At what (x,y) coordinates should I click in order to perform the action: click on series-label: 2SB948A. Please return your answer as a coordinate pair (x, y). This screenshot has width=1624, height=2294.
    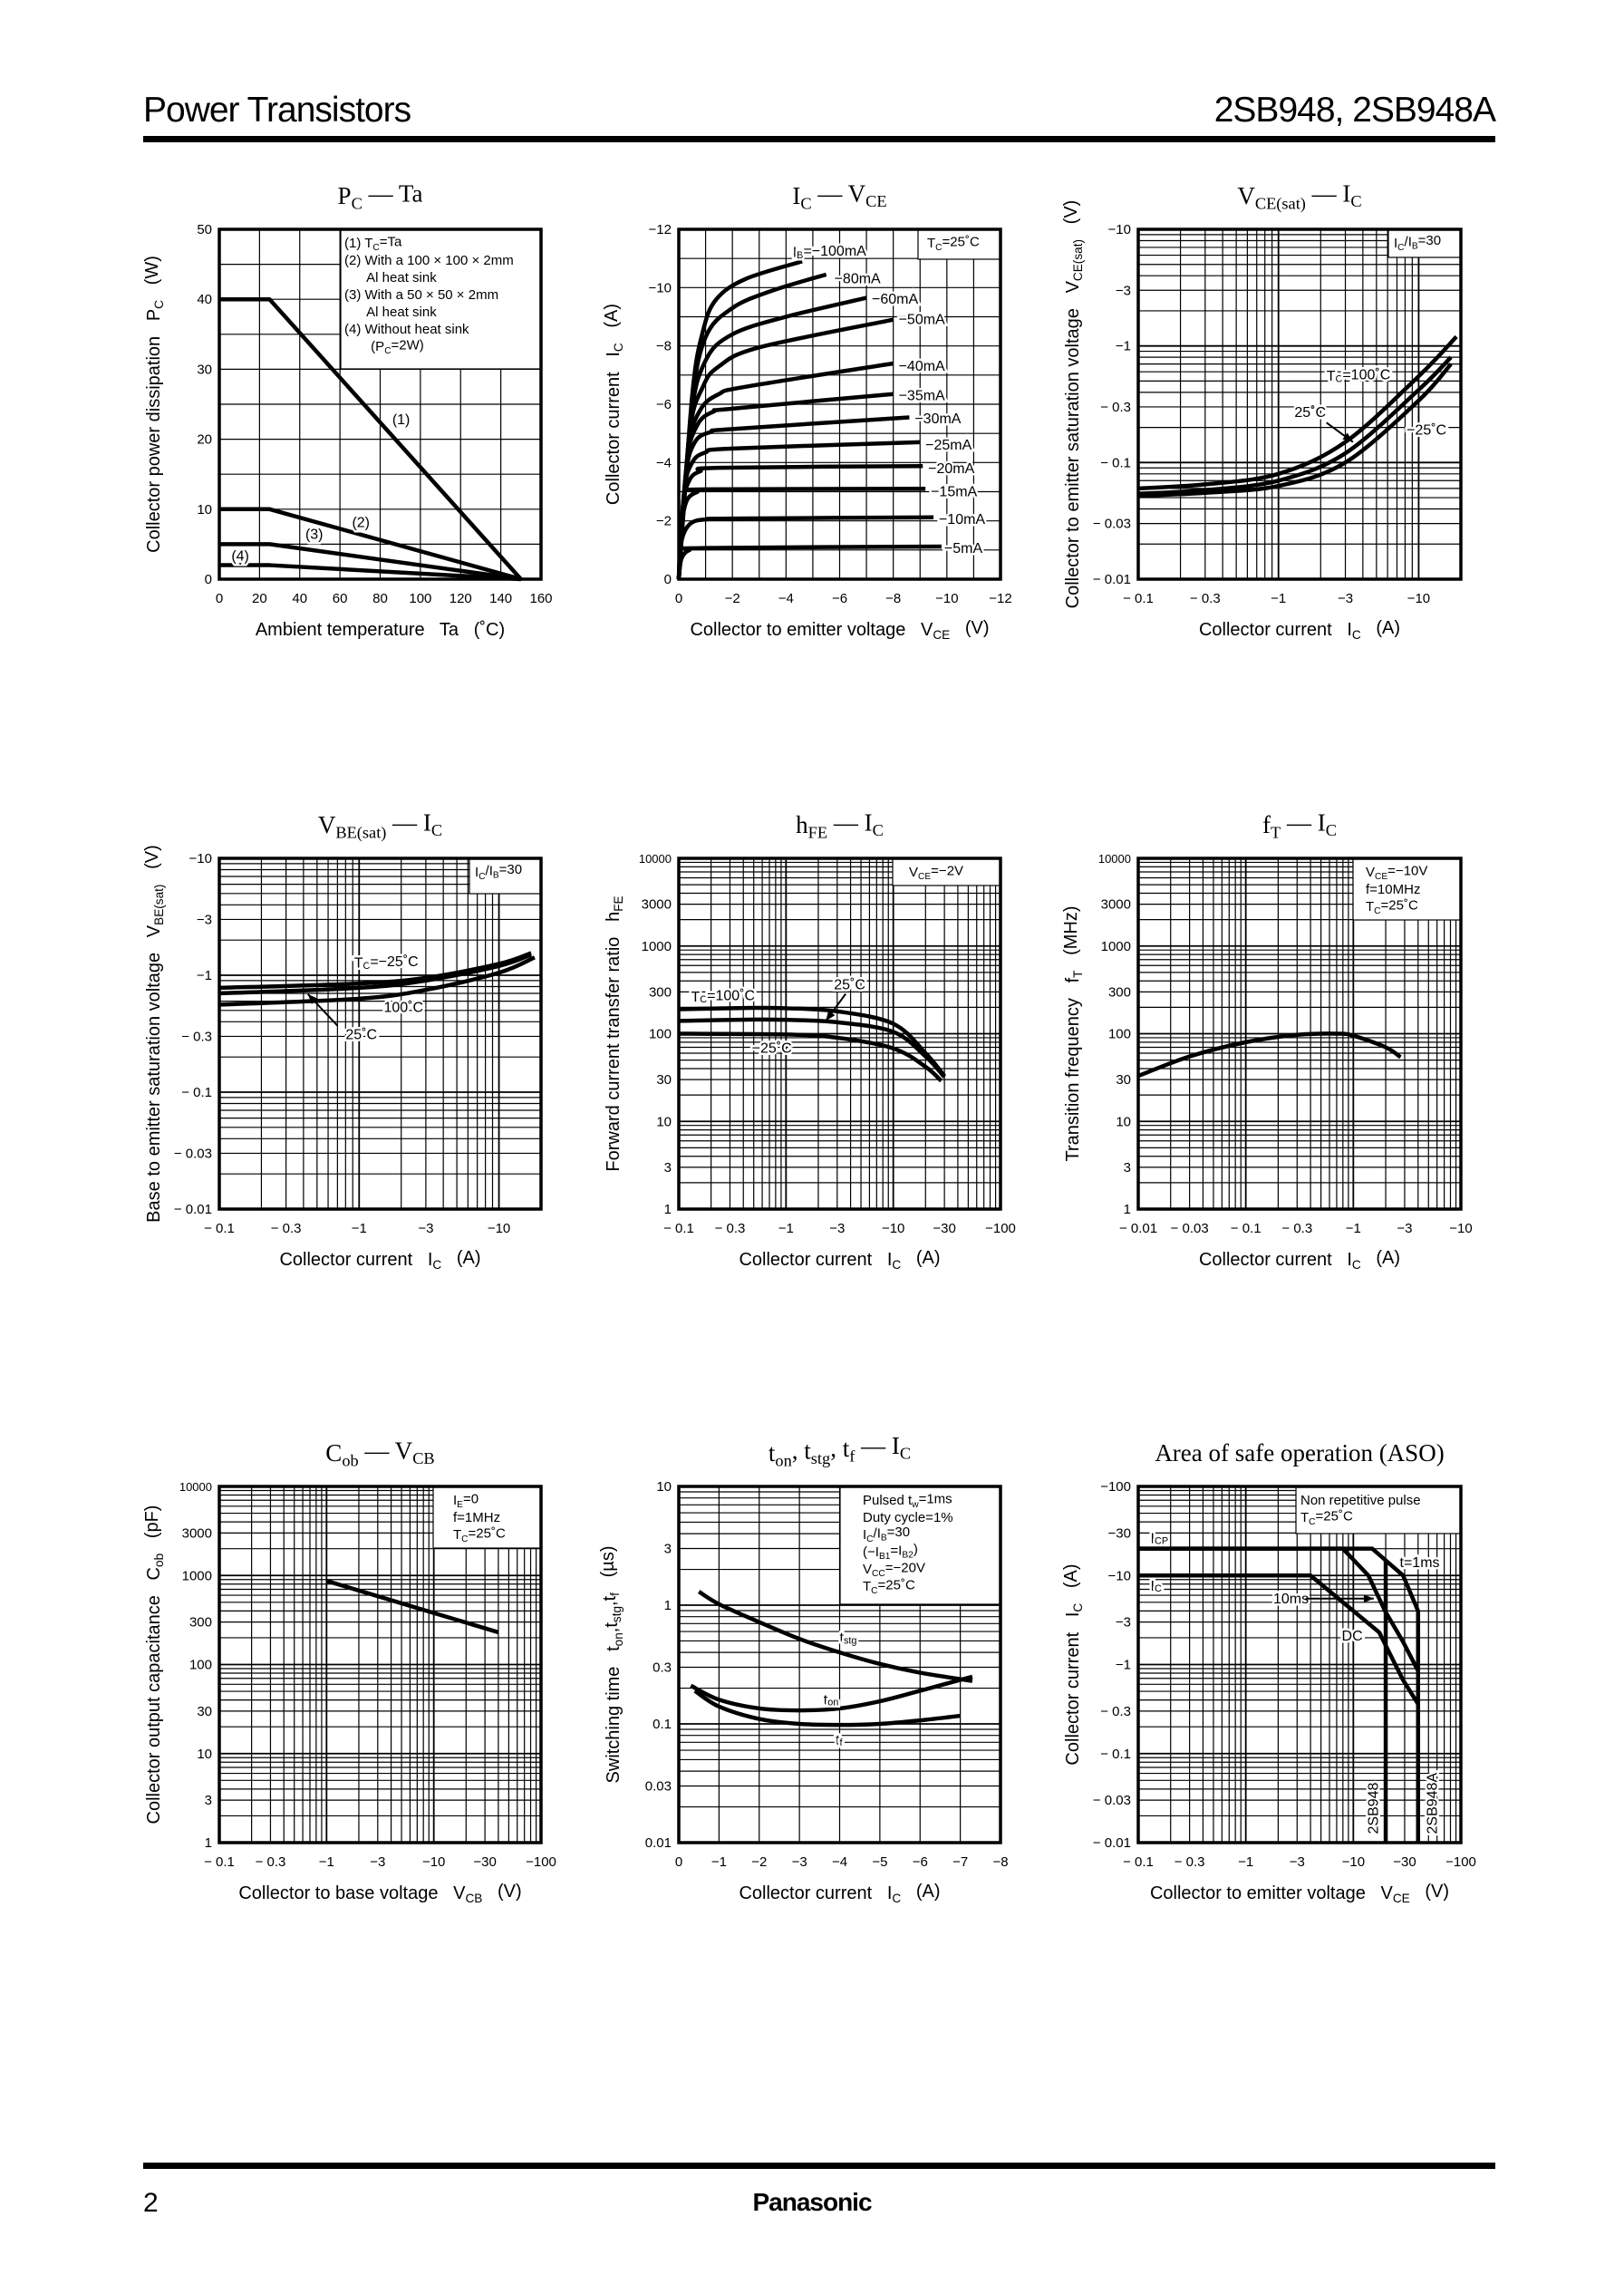
    Looking at the image, I should click on (1433, 1803).